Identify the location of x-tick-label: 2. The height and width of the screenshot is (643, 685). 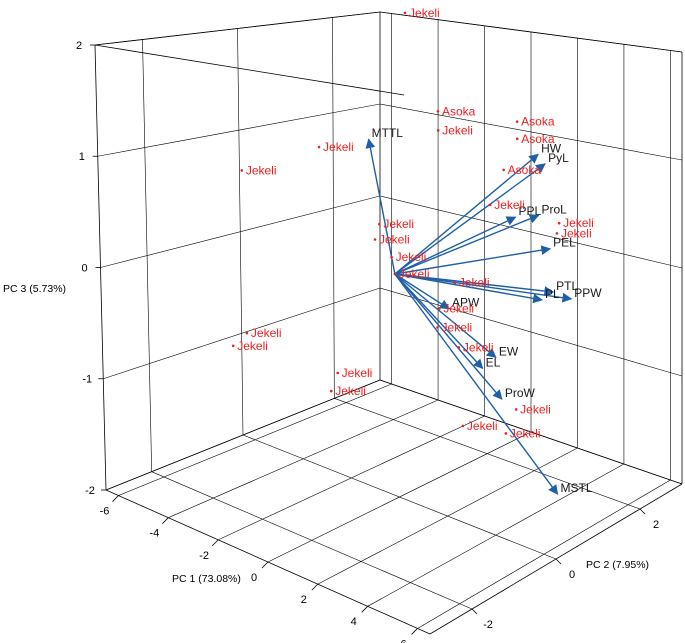
(304, 600).